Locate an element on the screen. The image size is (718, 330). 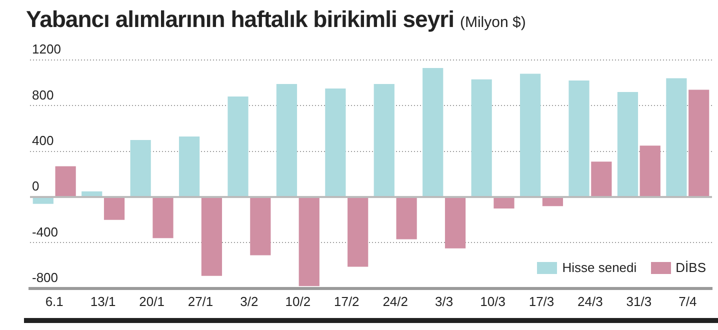
y-tick-label: -800 is located at coordinates (45, 277).